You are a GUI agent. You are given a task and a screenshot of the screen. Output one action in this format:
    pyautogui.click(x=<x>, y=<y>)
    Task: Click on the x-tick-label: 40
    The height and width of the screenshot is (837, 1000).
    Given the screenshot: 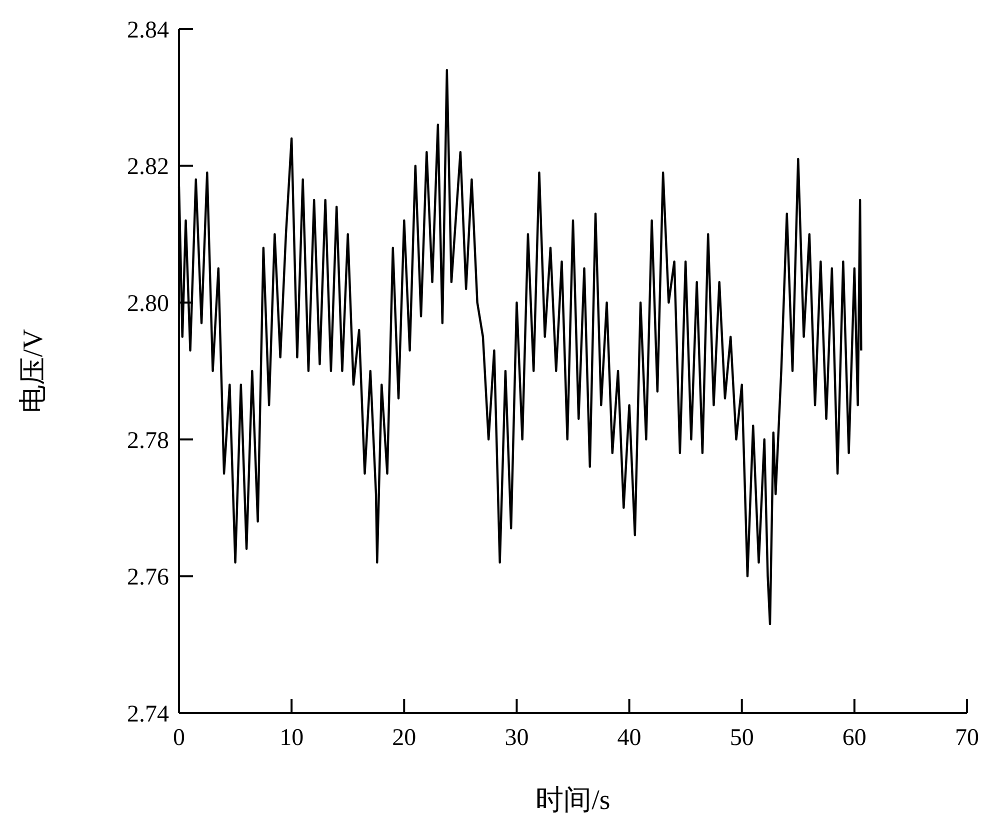 What is the action you would take?
    pyautogui.click(x=629, y=738)
    